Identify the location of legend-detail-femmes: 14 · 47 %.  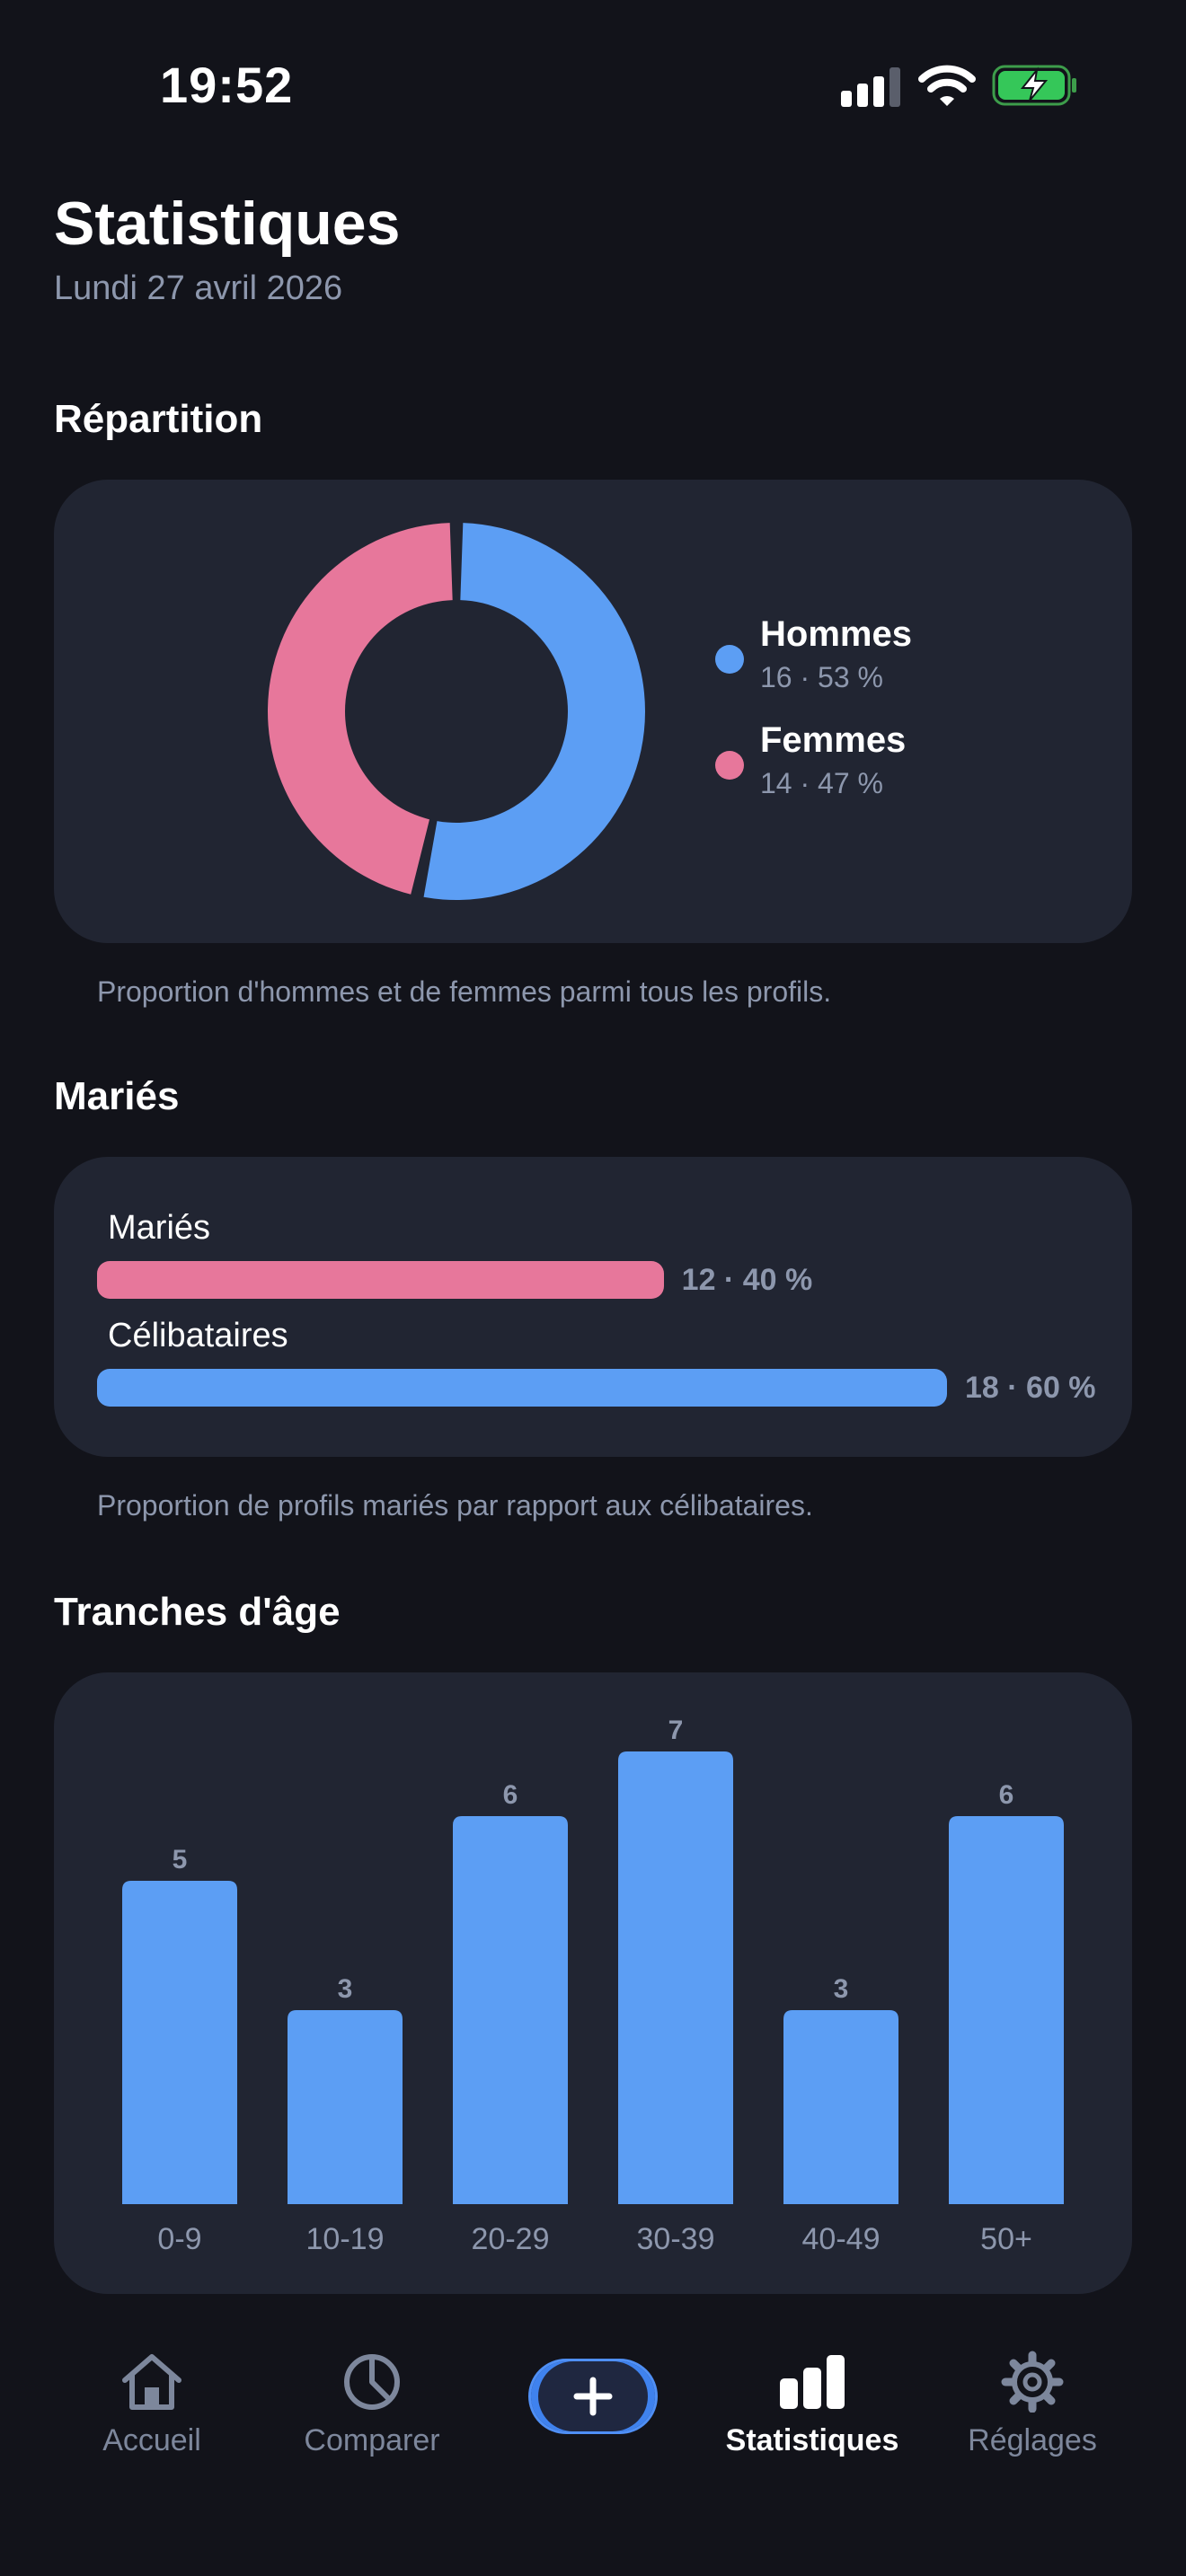
(821, 783).